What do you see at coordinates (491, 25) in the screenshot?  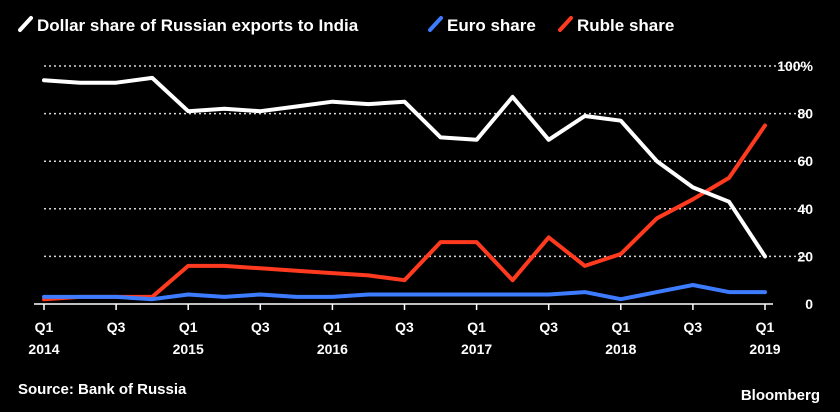 I see `legend-label-1: Euro share` at bounding box center [491, 25].